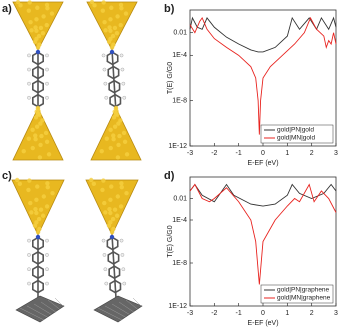 Image resolution: width=361 pixels, height=330 pixels. Describe the element at coordinates (180, 33) in the screenshot. I see `y-tick-label: 0.01` at that location.